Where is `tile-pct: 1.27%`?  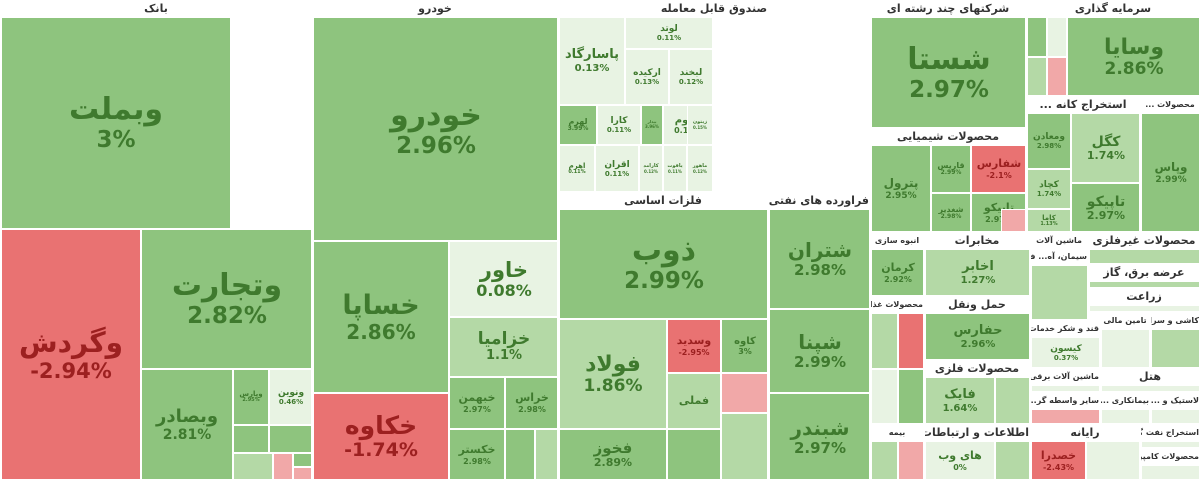 tile-pct: 1.27% is located at coordinates (978, 280).